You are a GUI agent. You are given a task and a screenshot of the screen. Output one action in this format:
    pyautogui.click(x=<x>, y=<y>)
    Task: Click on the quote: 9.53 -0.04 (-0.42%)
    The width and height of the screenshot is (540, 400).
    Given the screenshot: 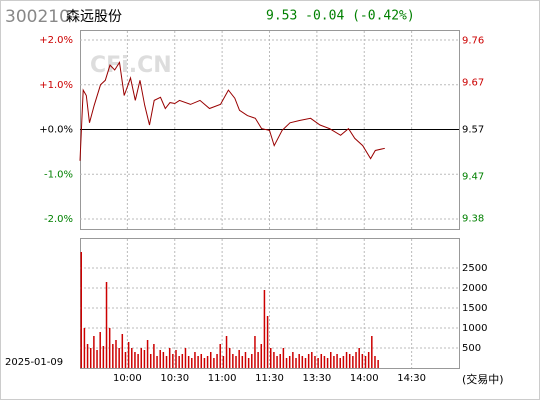 What is the action you would take?
    pyautogui.click(x=340, y=16)
    